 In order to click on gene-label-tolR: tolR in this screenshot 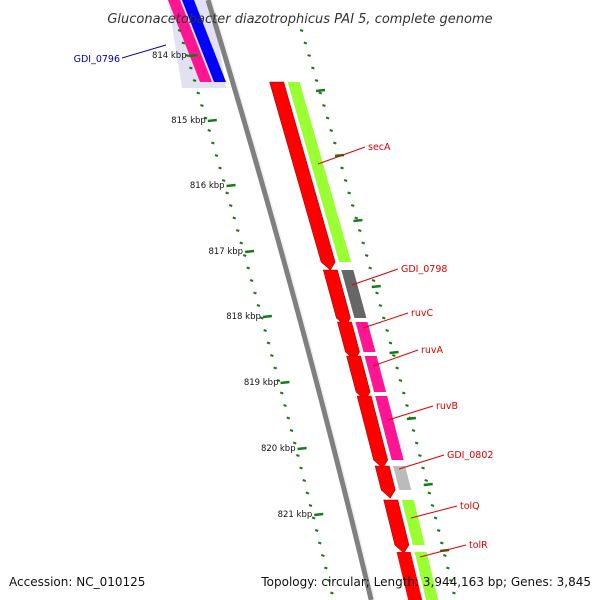, I will do `click(478, 545)`.